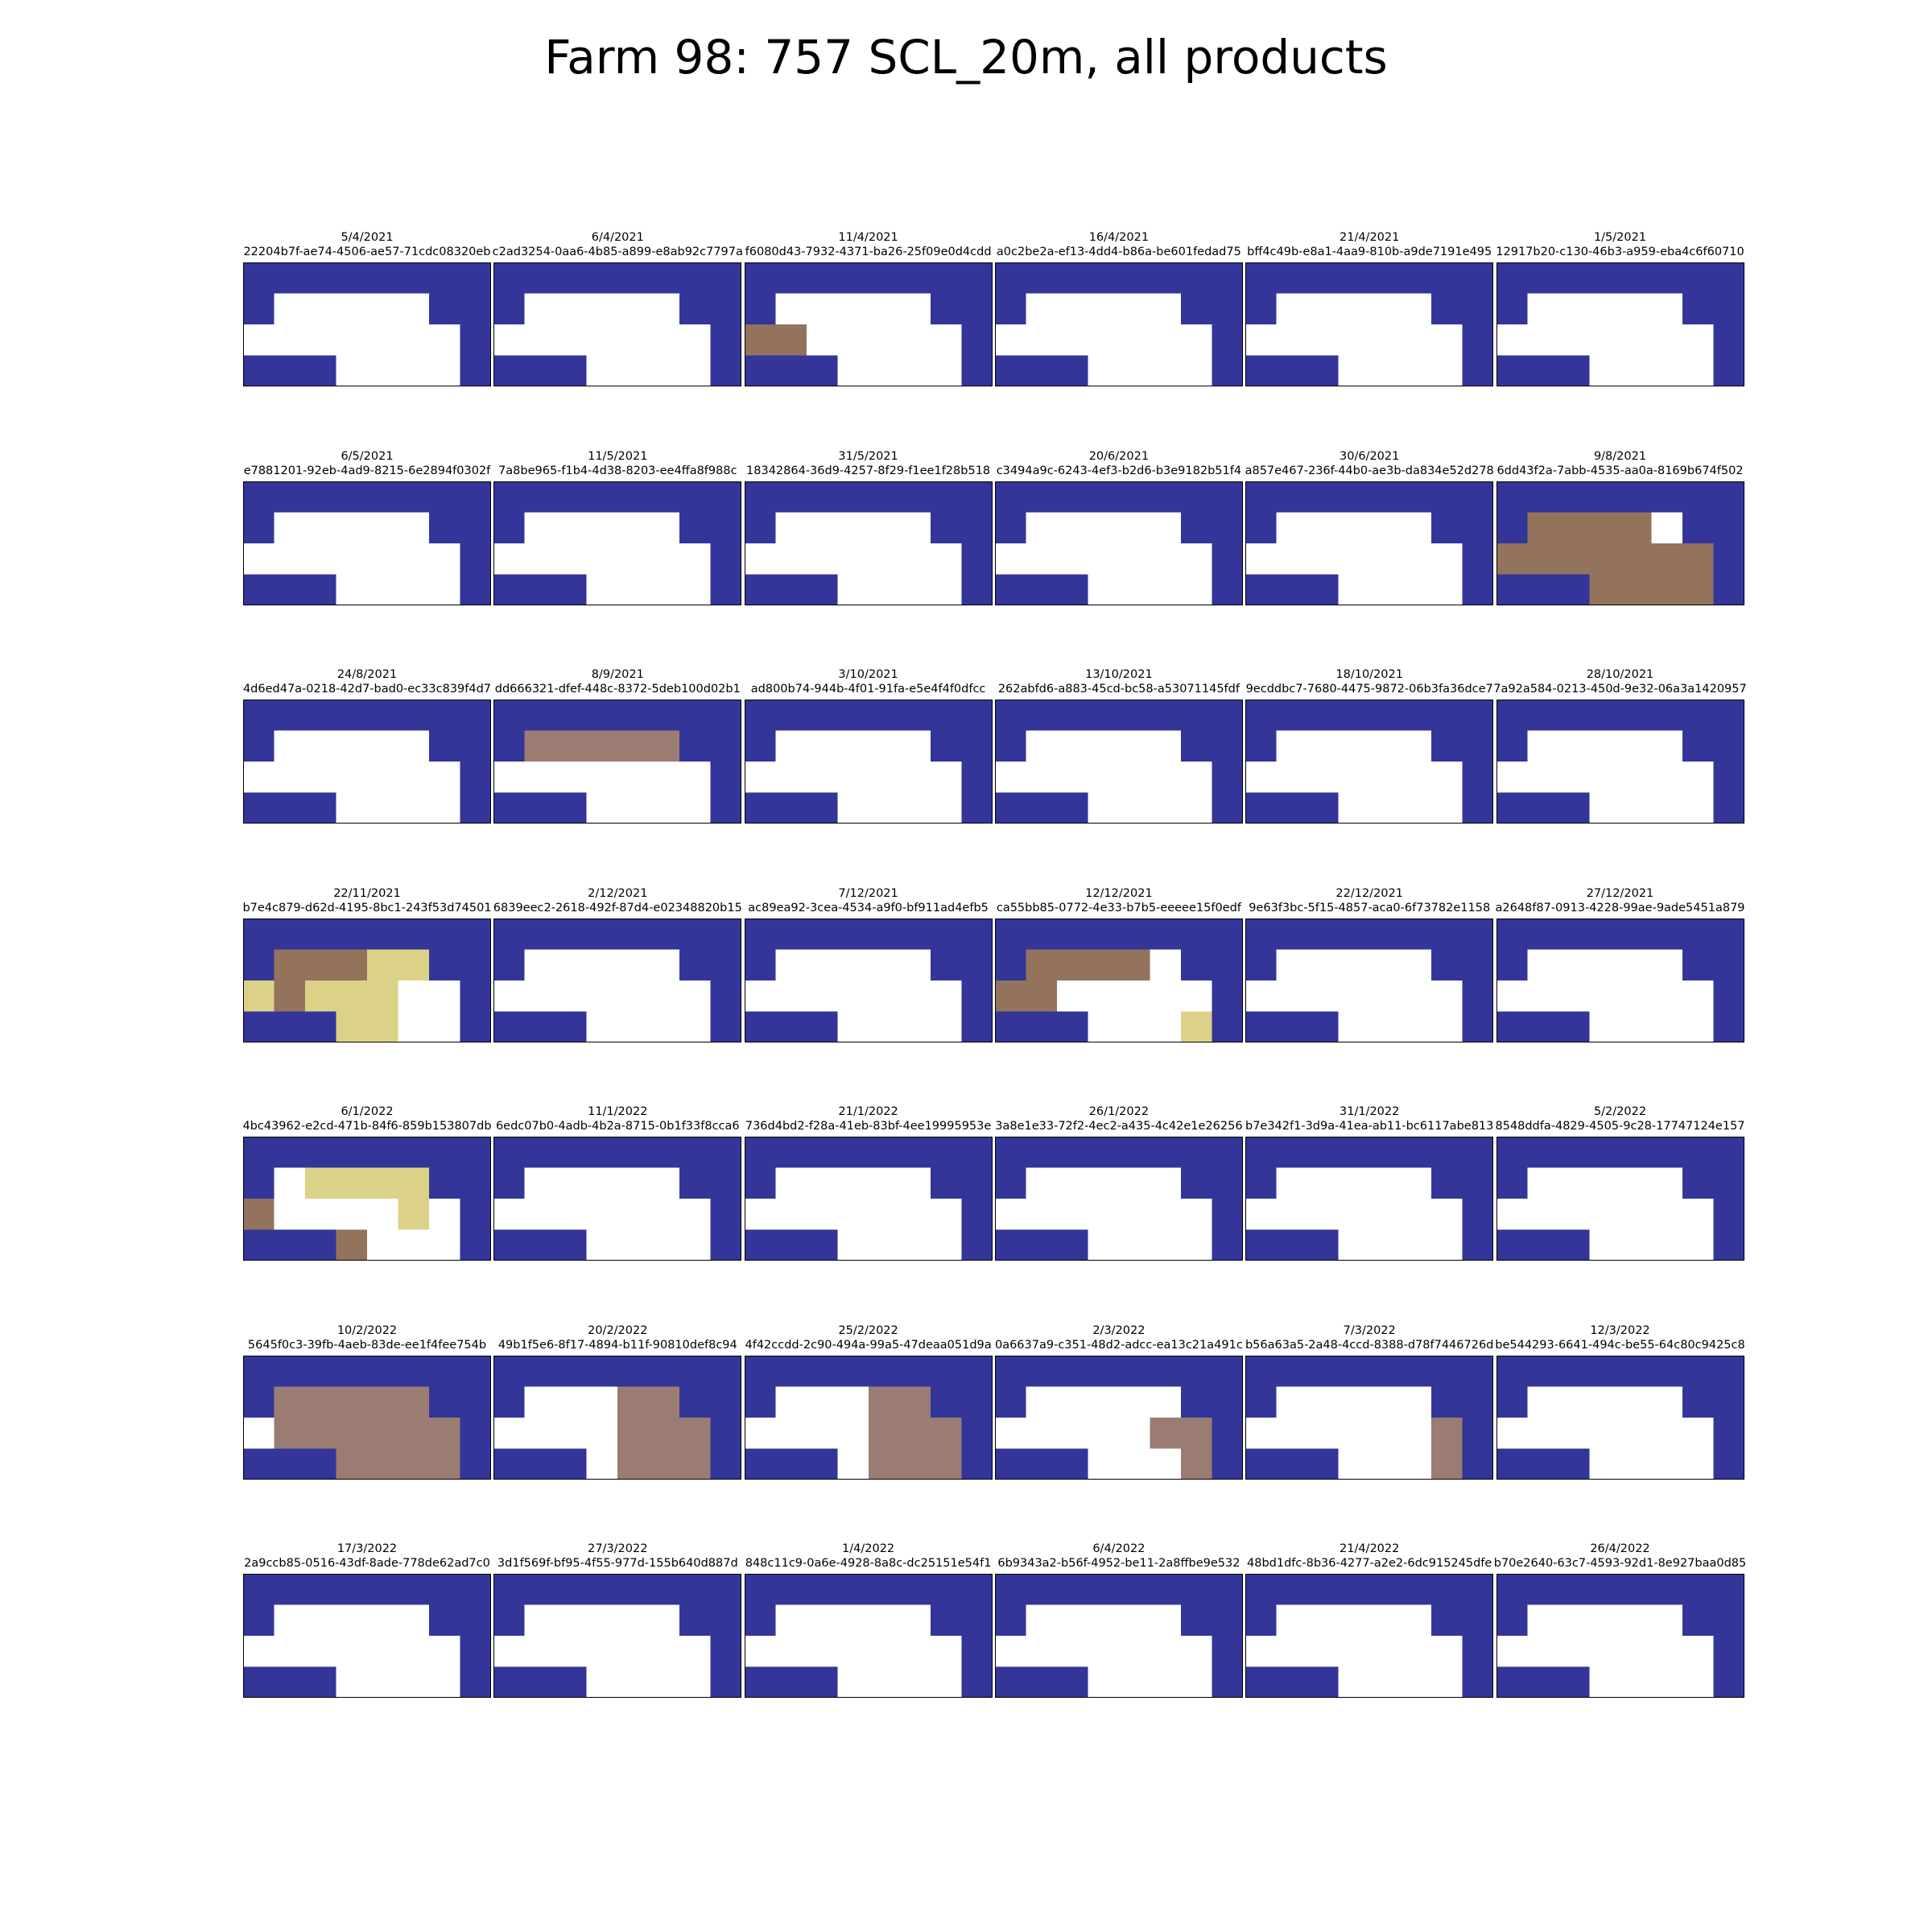 The width and height of the screenshot is (1932, 1932). I want to click on panel-date-label: 5/4/2021, so click(367, 237).